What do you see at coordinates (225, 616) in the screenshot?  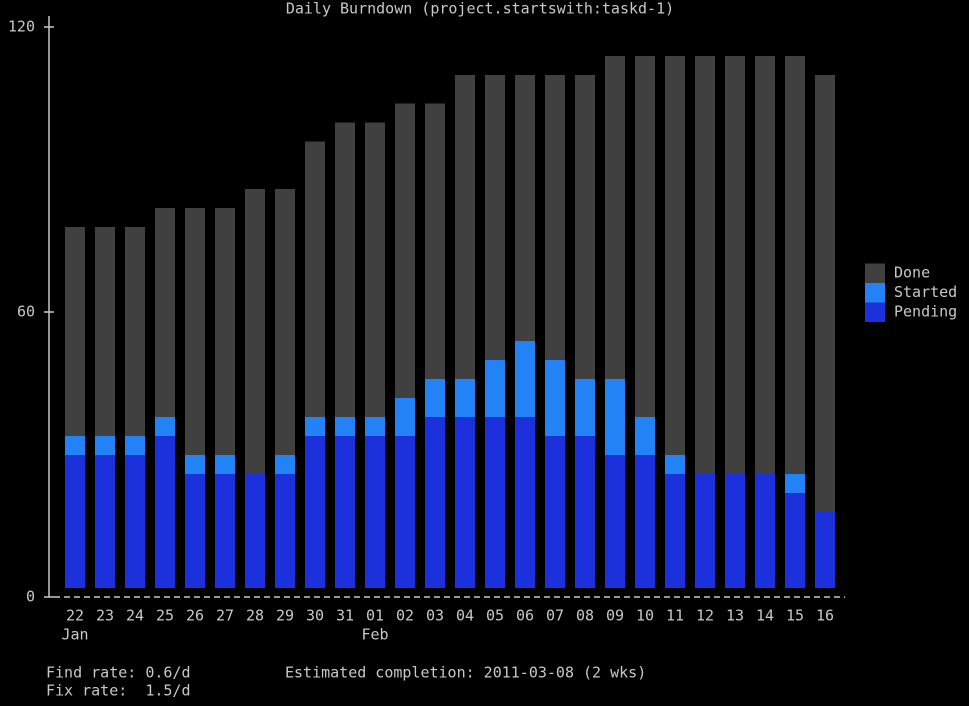 I see `x-tick-label: 27` at bounding box center [225, 616].